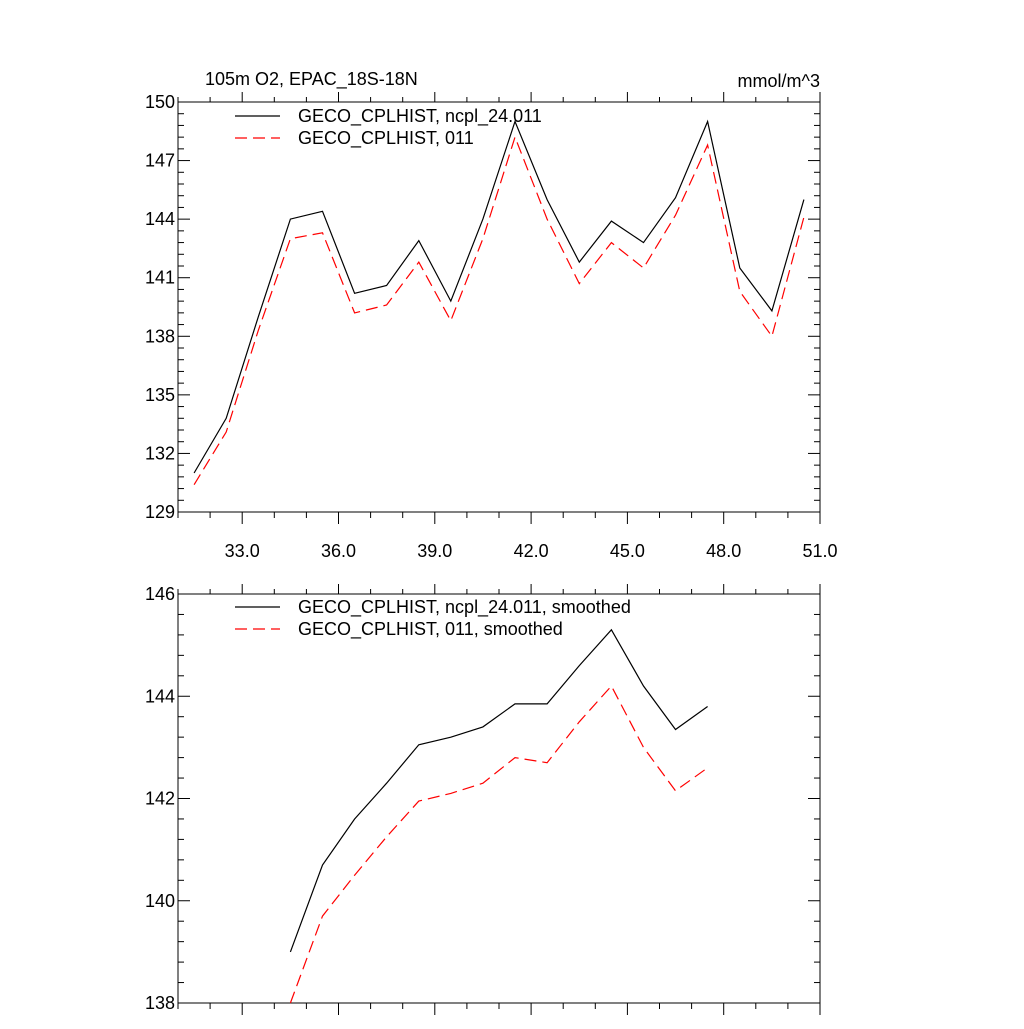  Describe the element at coordinates (627, 551) in the screenshot. I see `x-tick-label: 45.0` at that location.